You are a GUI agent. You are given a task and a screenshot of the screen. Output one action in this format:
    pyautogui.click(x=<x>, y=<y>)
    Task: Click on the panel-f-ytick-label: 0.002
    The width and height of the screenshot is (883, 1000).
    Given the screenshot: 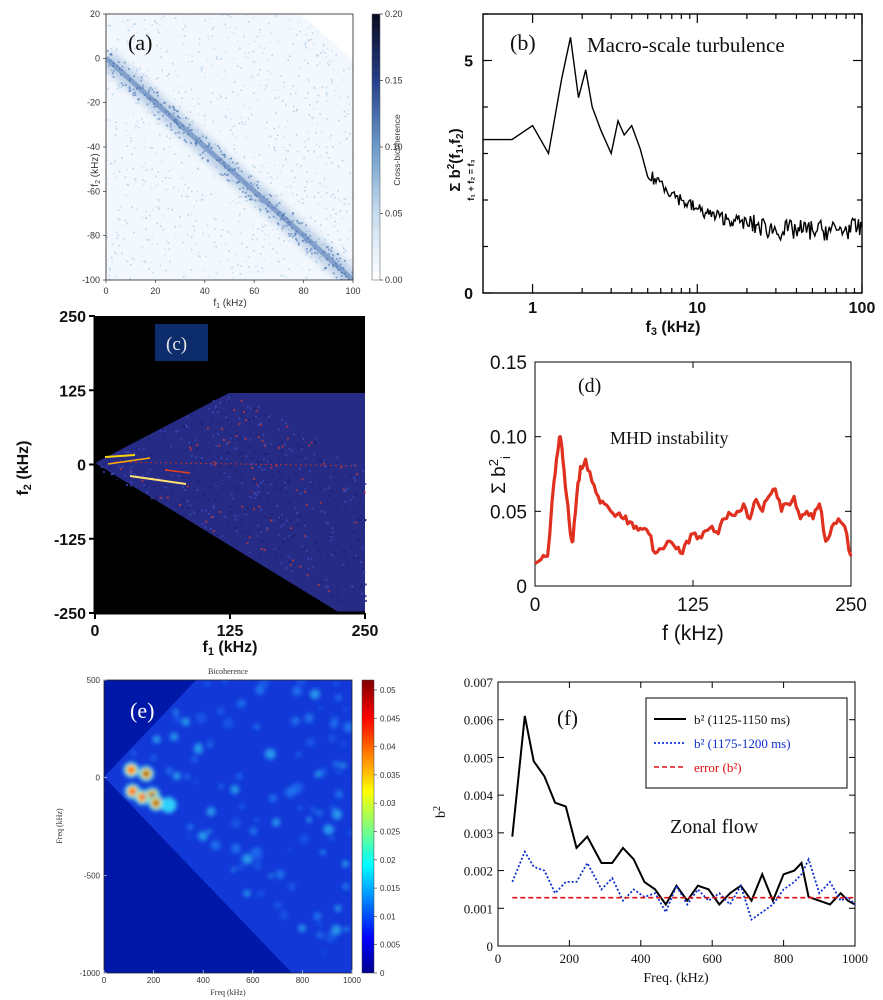 What is the action you would take?
    pyautogui.click(x=478, y=871)
    